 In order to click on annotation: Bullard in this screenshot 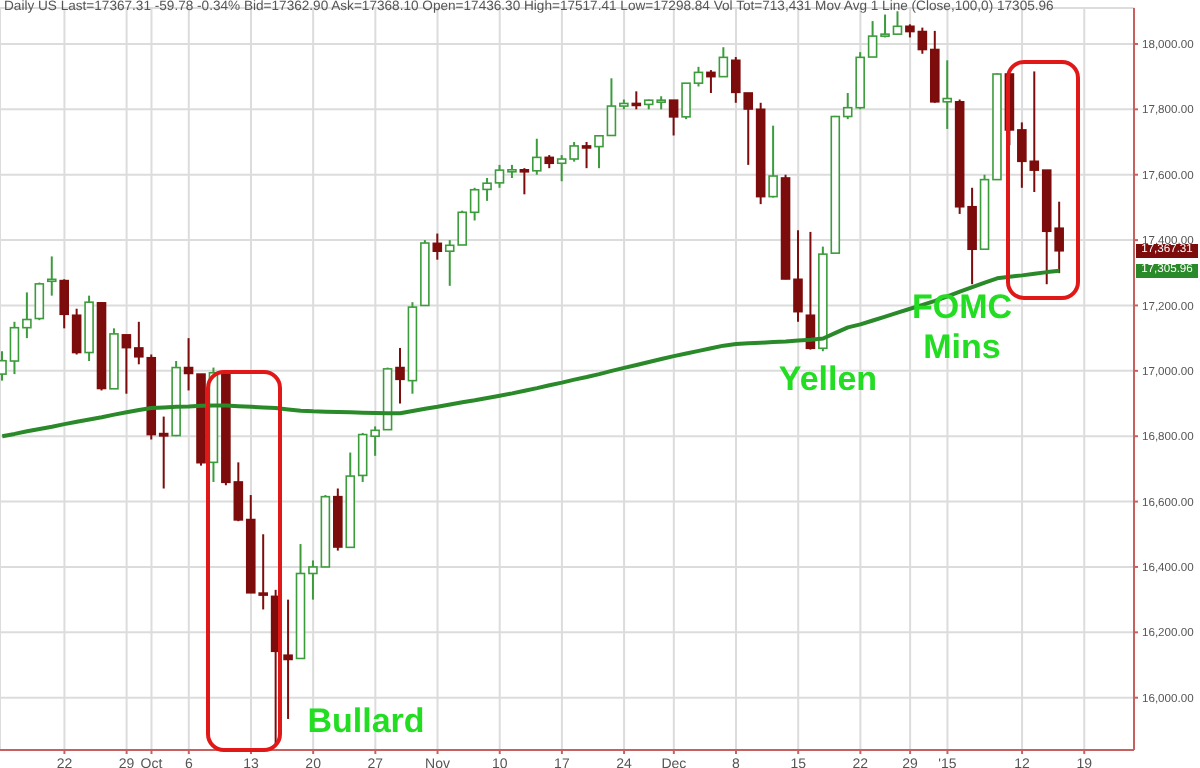, I will do `click(366, 722)`.